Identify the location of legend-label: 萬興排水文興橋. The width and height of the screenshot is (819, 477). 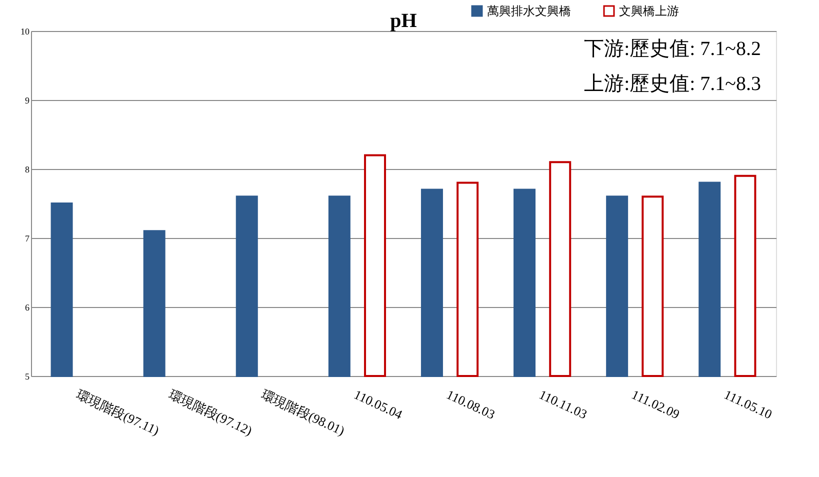
(529, 11).